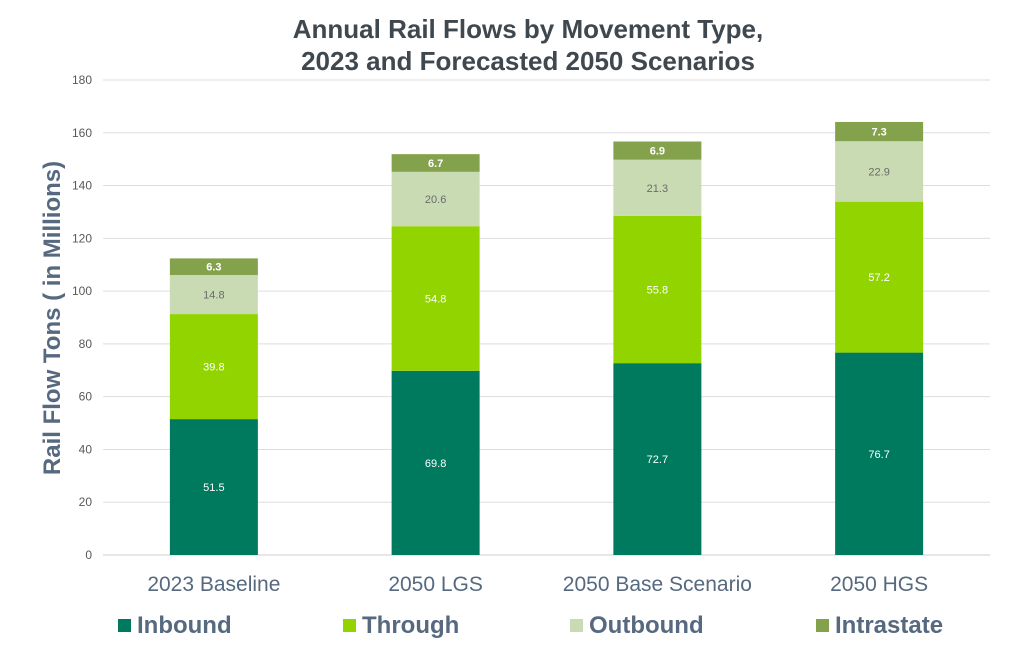  Describe the element at coordinates (82, 133) in the screenshot. I see `y-tick-label: 160` at that location.